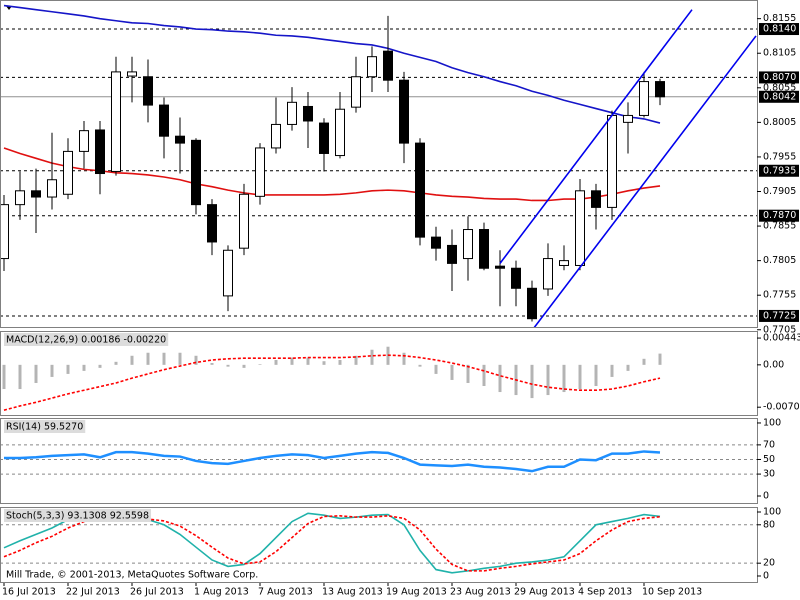 This screenshot has height=600, width=800. Describe the element at coordinates (769, 444) in the screenshot. I see `y-tick-label: 70` at that location.